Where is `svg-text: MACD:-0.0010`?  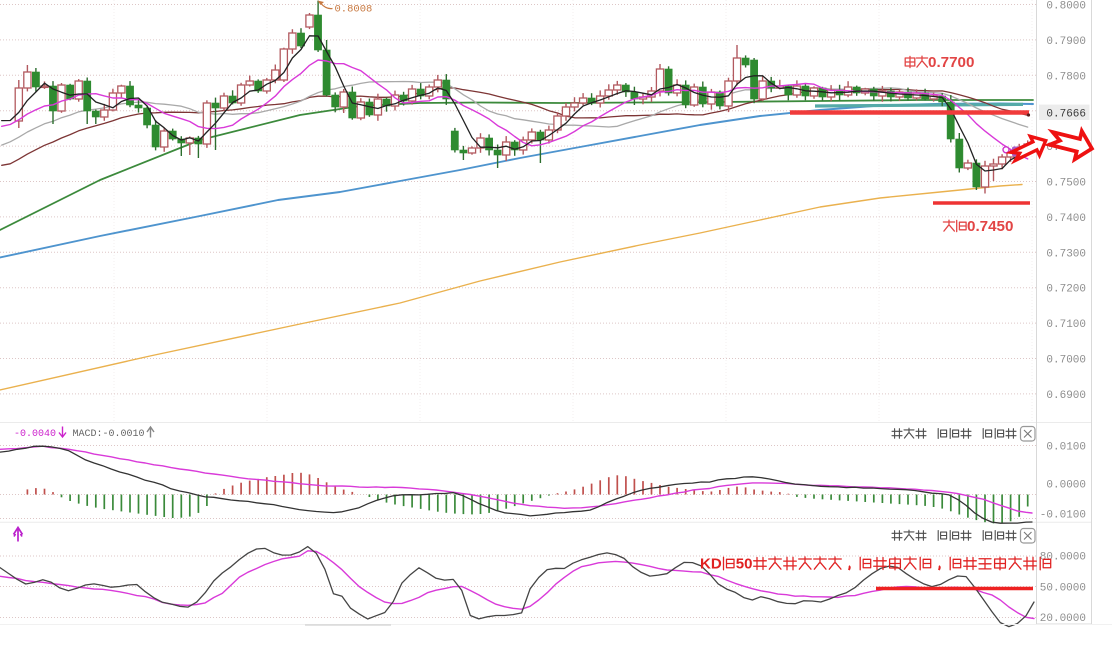
svg-text: MACD:-0.0010 is located at coordinates (109, 434).